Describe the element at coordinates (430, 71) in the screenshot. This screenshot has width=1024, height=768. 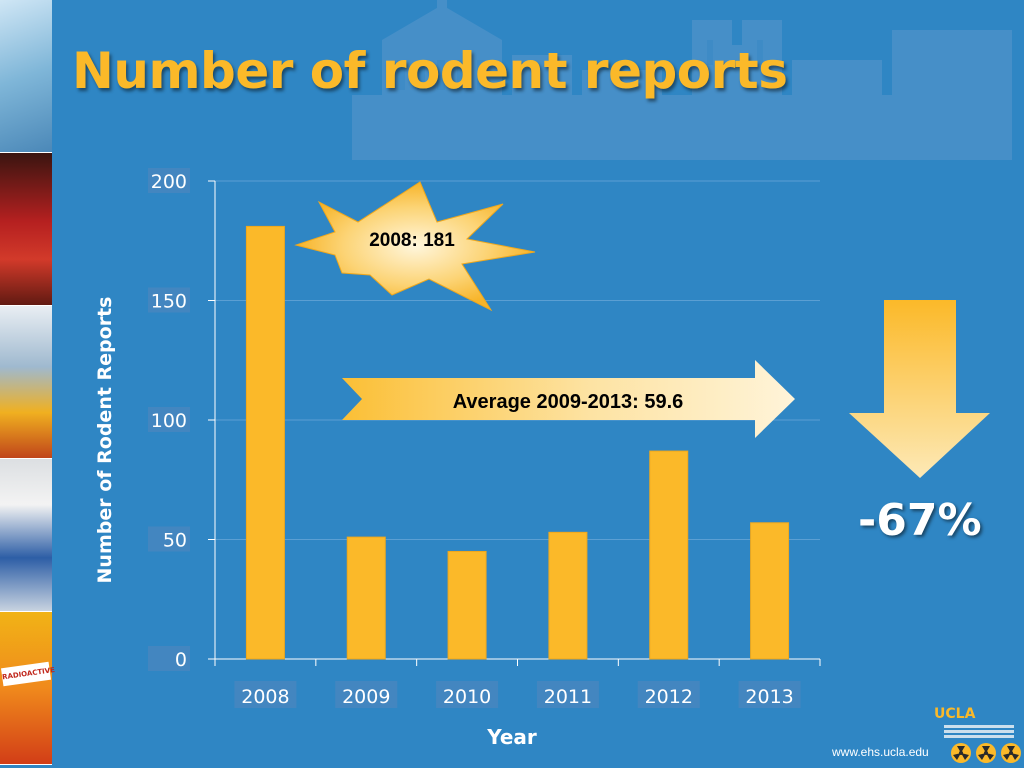
I see `slide-title: Number of rodent reports` at that location.